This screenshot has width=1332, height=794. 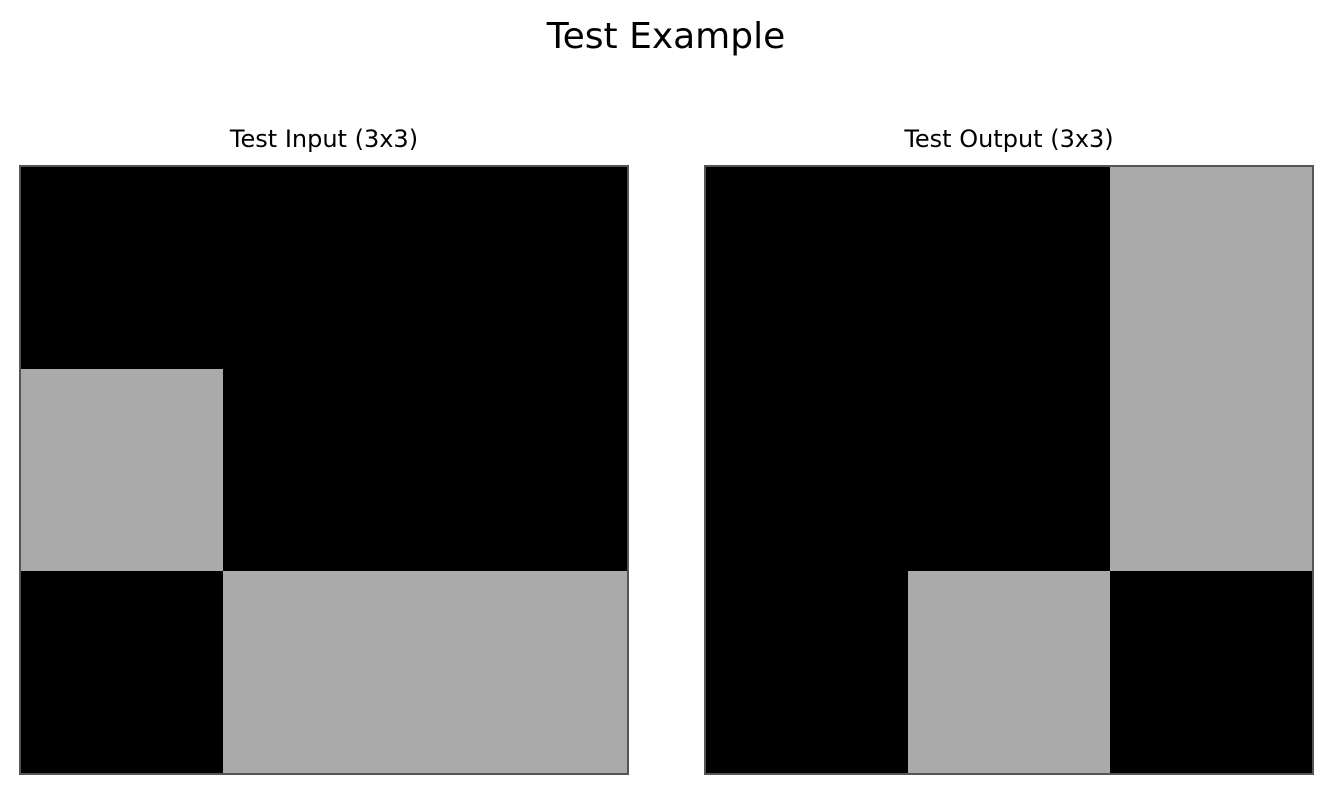 I want to click on test-output-title: Test Output (3x3), so click(x=1009, y=139).